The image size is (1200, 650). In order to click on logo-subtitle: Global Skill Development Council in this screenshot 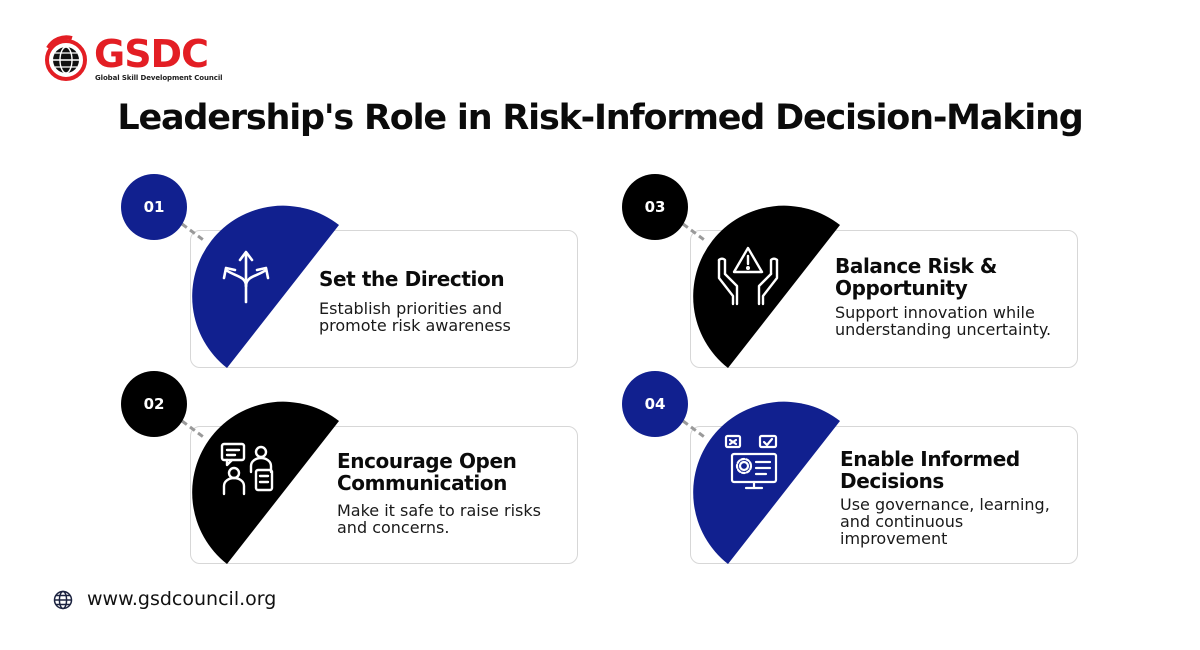, I will do `click(159, 78)`.